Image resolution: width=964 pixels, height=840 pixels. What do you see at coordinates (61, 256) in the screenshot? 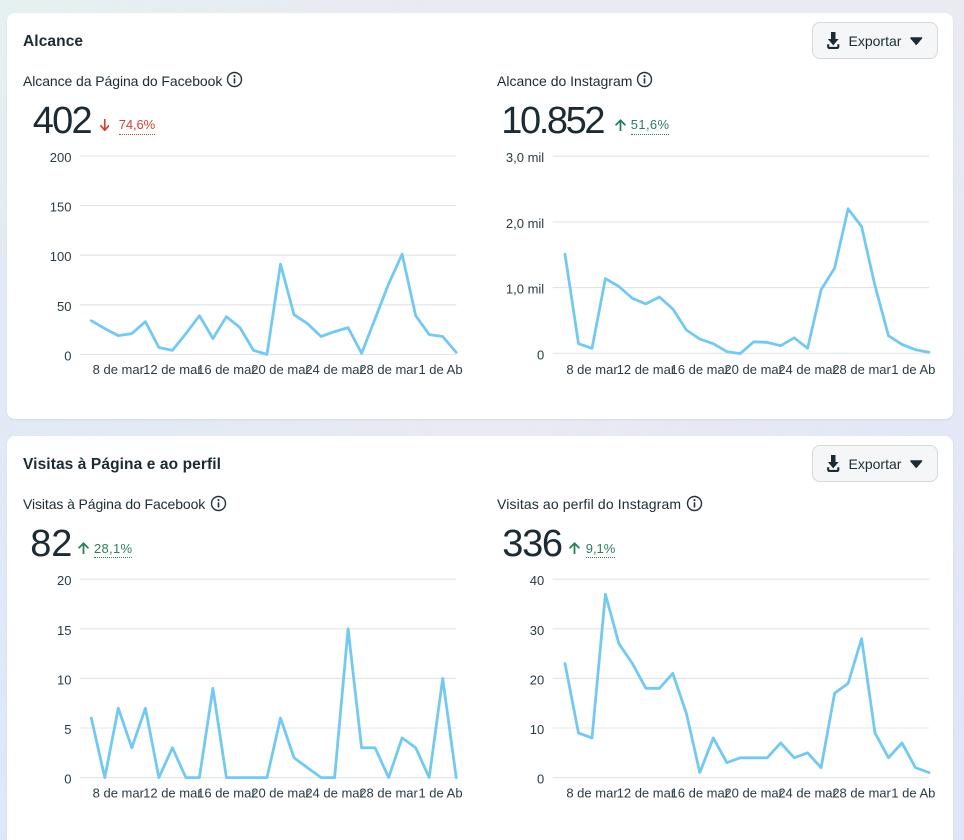
I see `svg-text: 100` at bounding box center [61, 256].